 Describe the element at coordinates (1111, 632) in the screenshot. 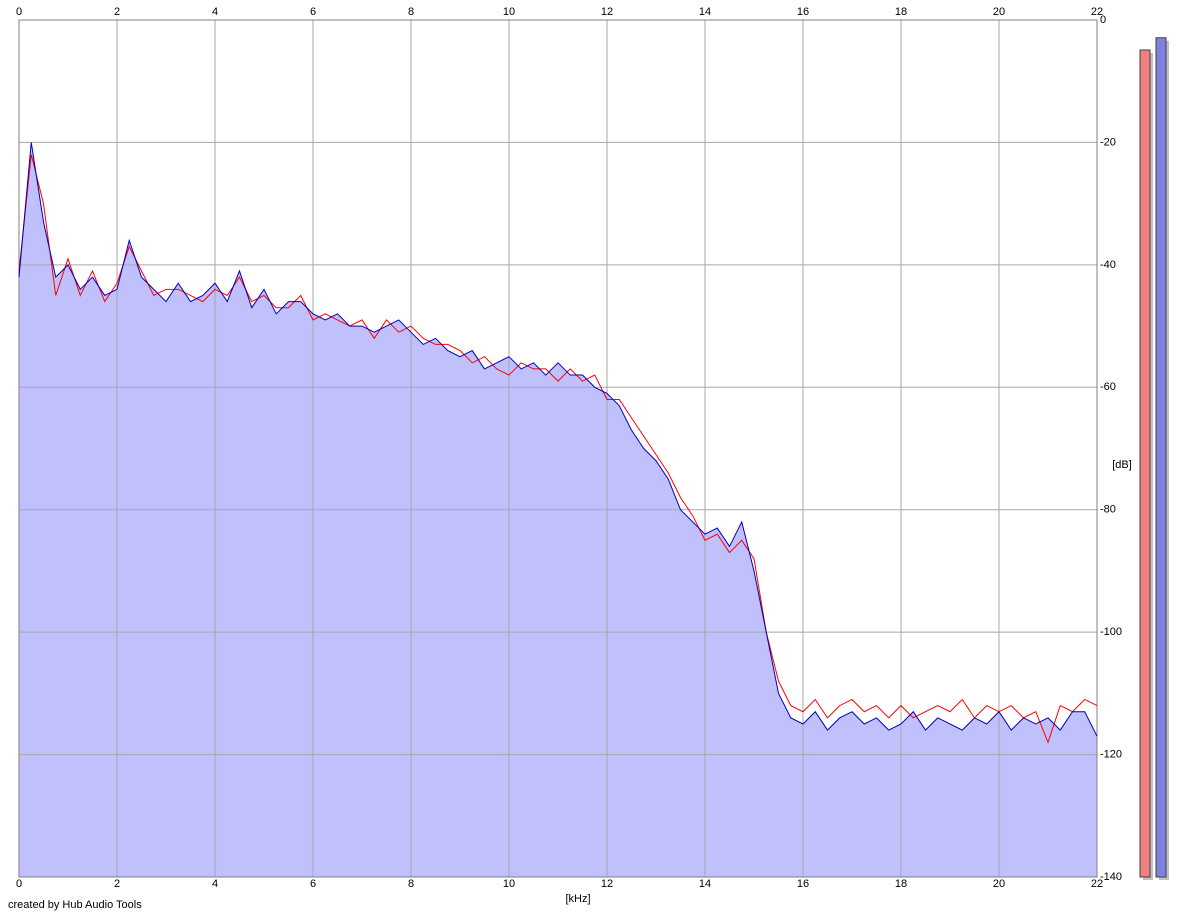

I see `y-tick-label: -100` at that location.